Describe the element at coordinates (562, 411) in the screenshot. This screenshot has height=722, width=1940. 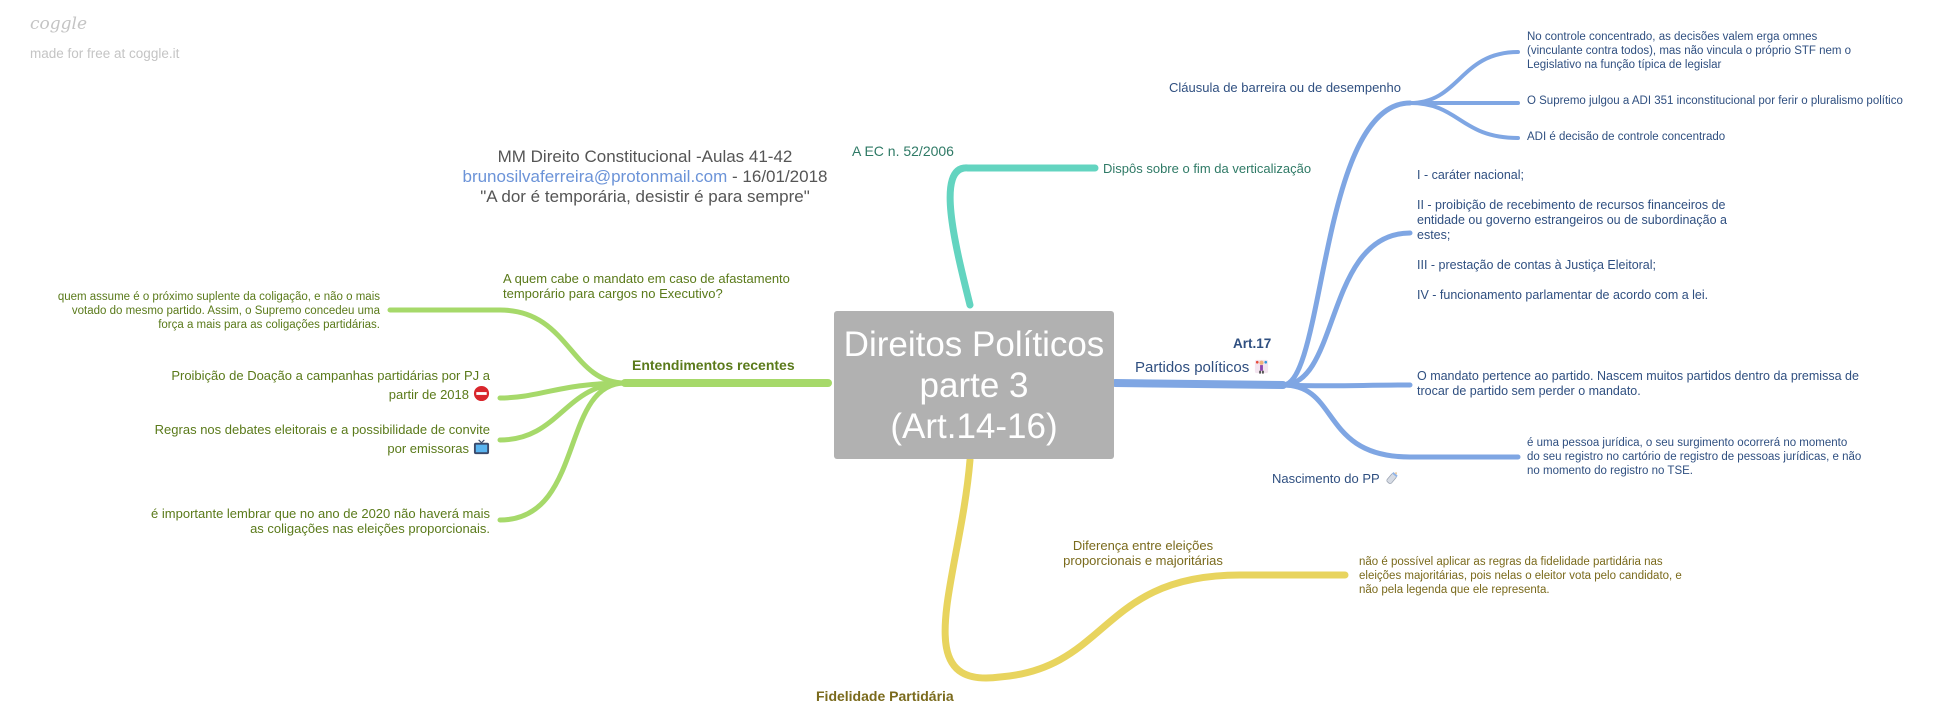
I see `connector-green-debates` at that location.